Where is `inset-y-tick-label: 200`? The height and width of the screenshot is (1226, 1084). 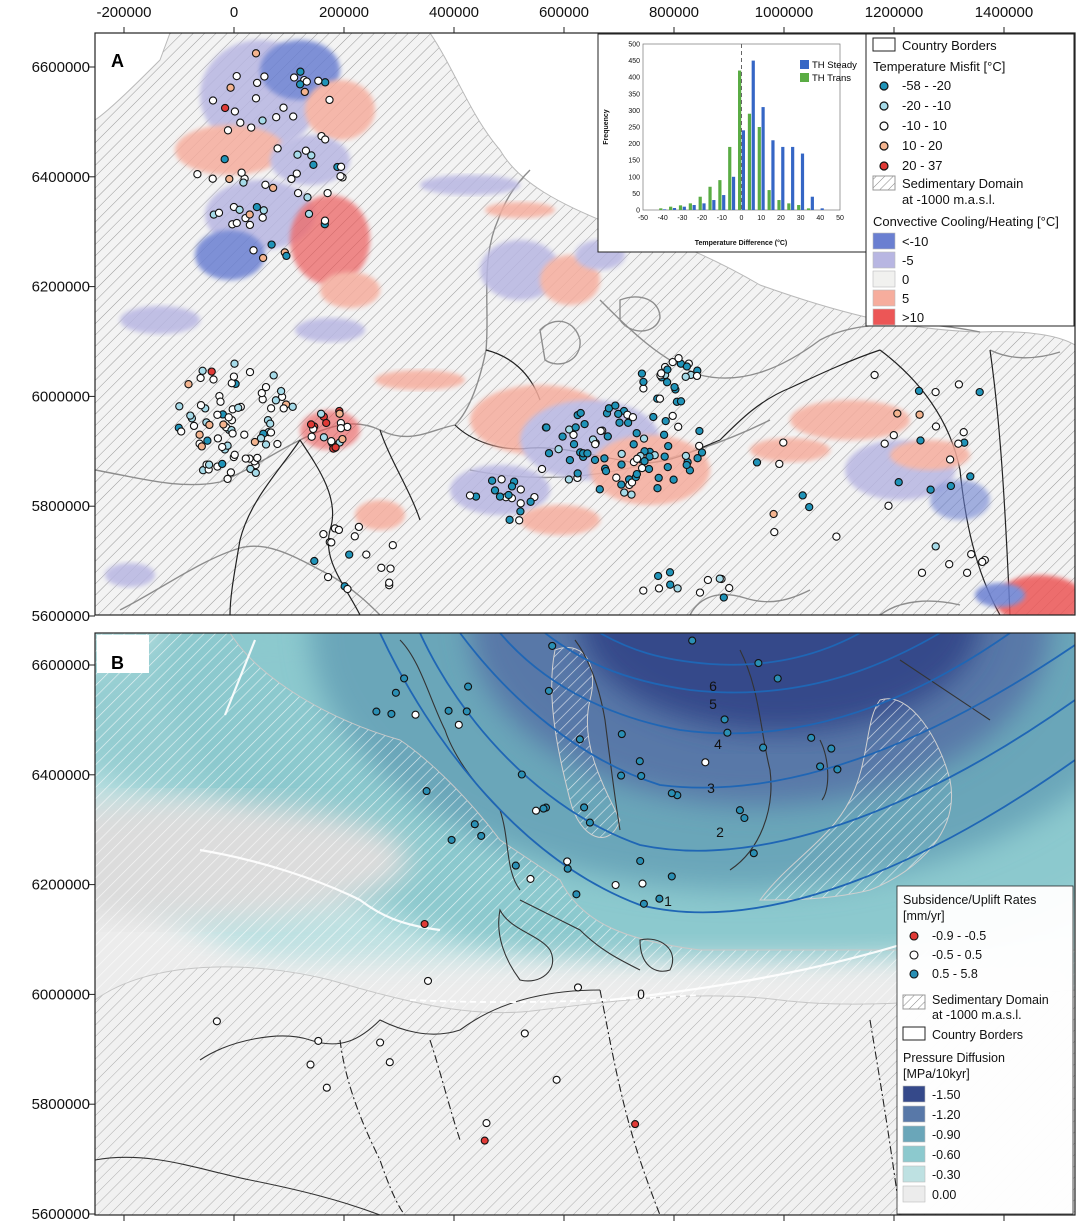 inset-y-tick-label: 200 is located at coordinates (634, 144).